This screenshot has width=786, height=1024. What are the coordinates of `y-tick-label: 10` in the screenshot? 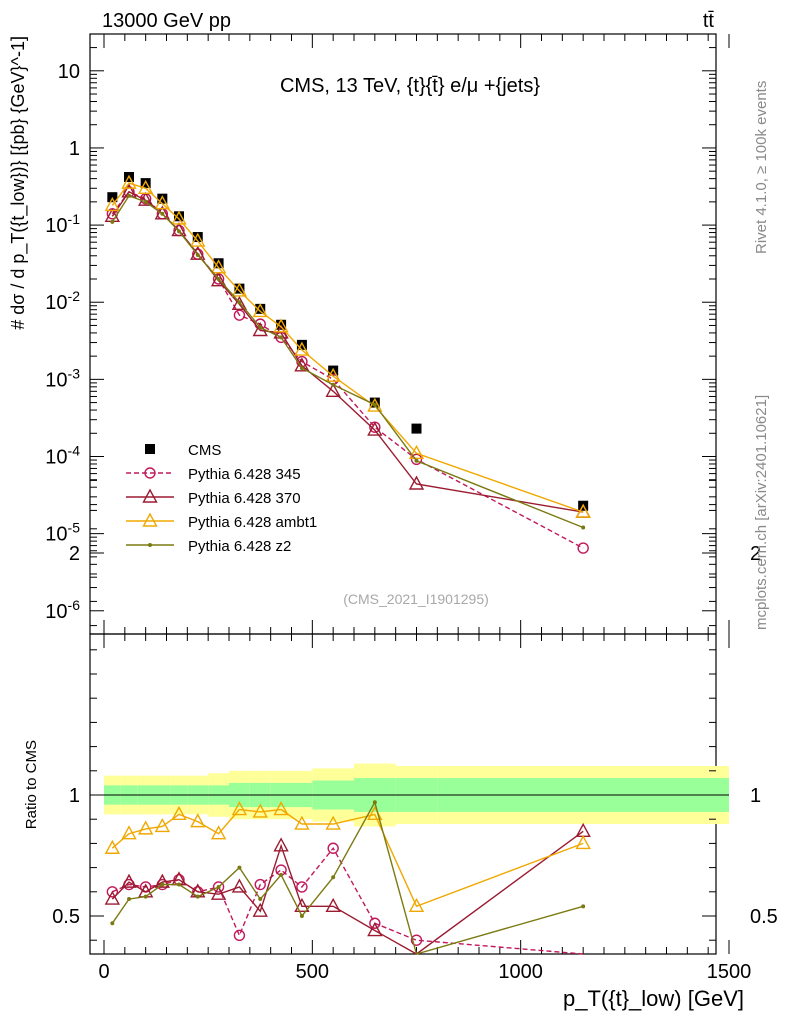 It's located at (69, 72).